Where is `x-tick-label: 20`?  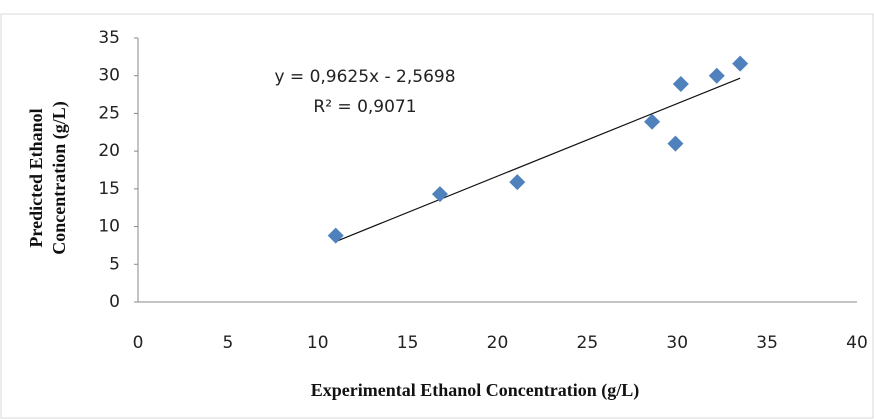 x-tick-label: 20 is located at coordinates (498, 343).